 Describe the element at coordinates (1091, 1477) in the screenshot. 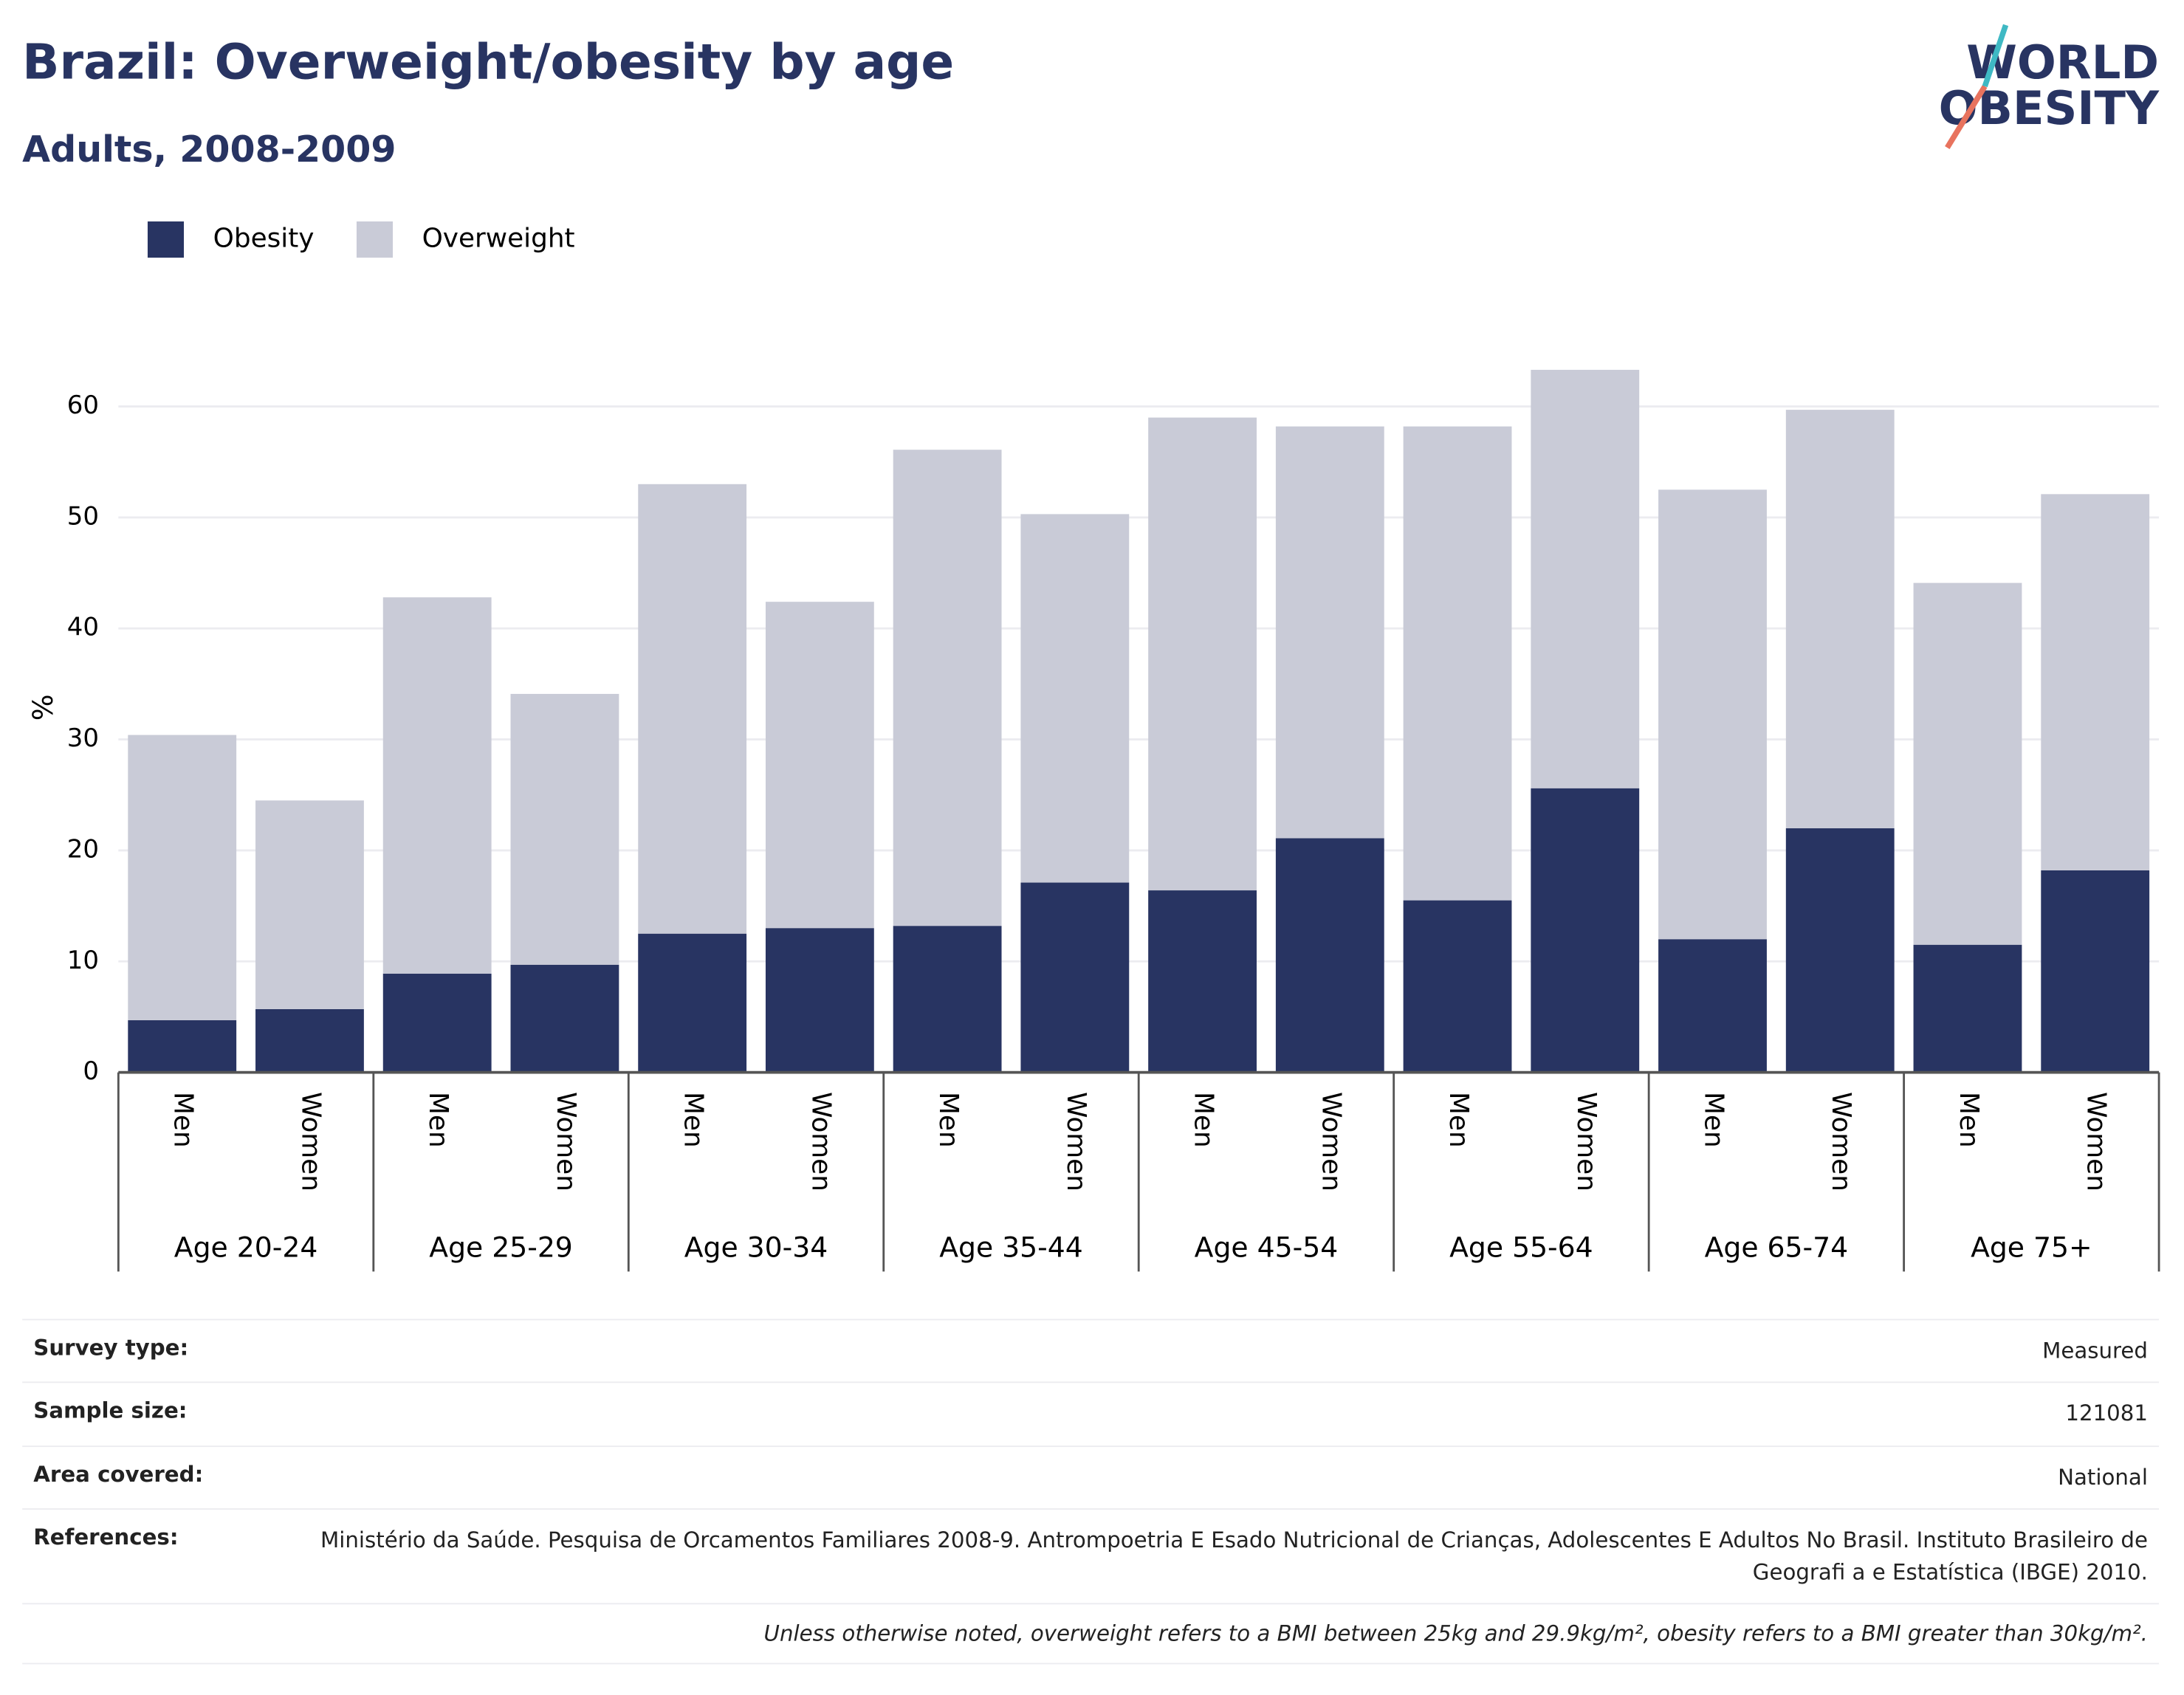

I see `details-row: Area covered: National` at that location.